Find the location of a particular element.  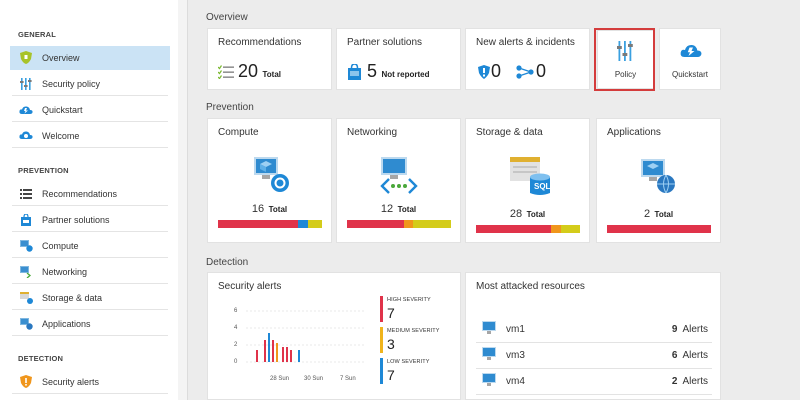

y-tick: 2 is located at coordinates (236, 345).